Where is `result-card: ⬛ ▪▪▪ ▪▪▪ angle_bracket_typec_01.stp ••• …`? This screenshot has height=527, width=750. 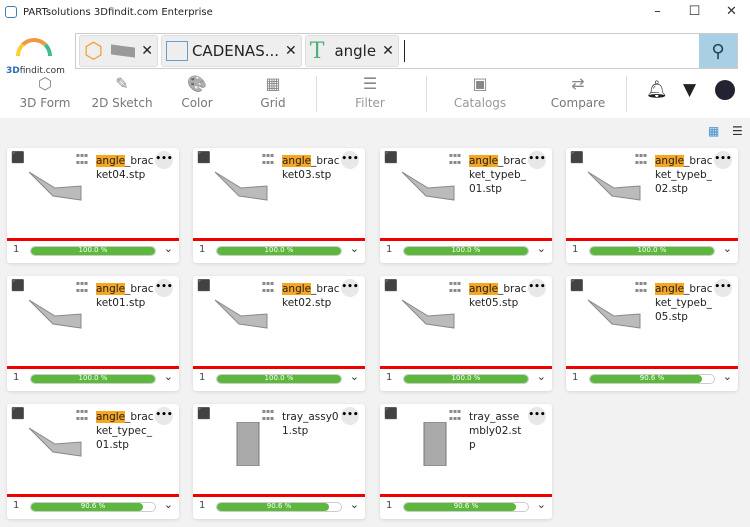 result-card: ⬛ ▪▪▪ ▪▪▪ angle_bracket_typec_01.stp ••• … is located at coordinates (93, 461).